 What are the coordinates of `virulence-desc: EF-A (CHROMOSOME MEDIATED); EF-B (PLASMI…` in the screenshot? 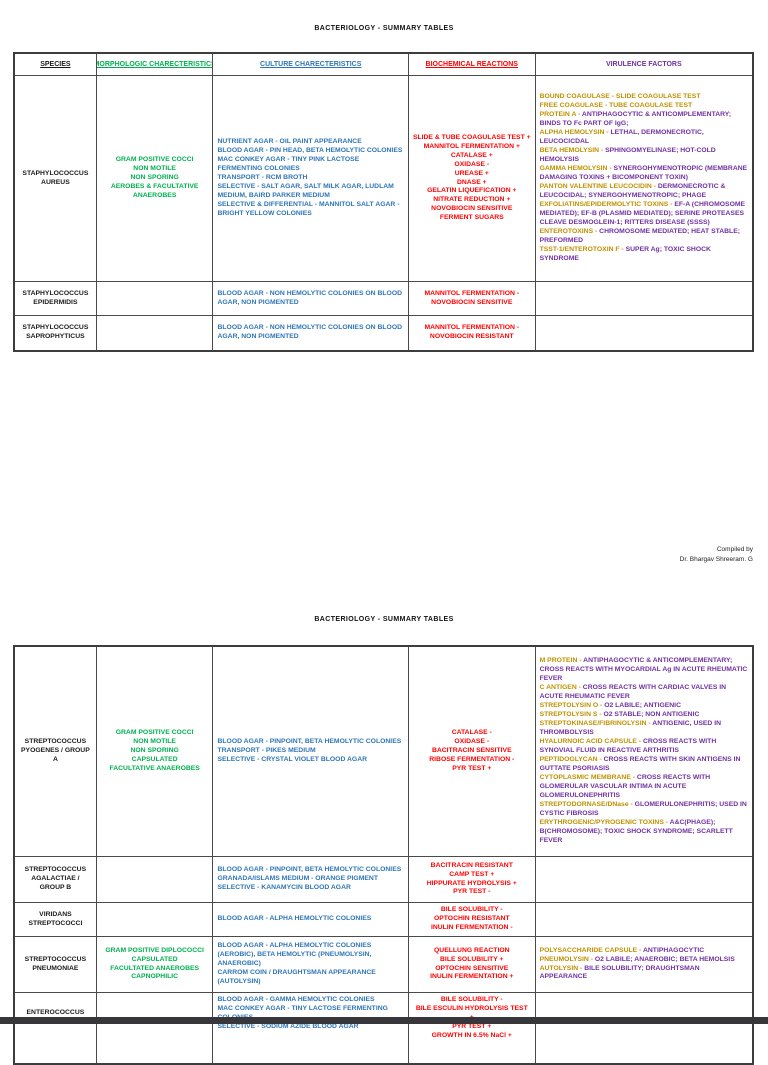 It's located at (642, 213).